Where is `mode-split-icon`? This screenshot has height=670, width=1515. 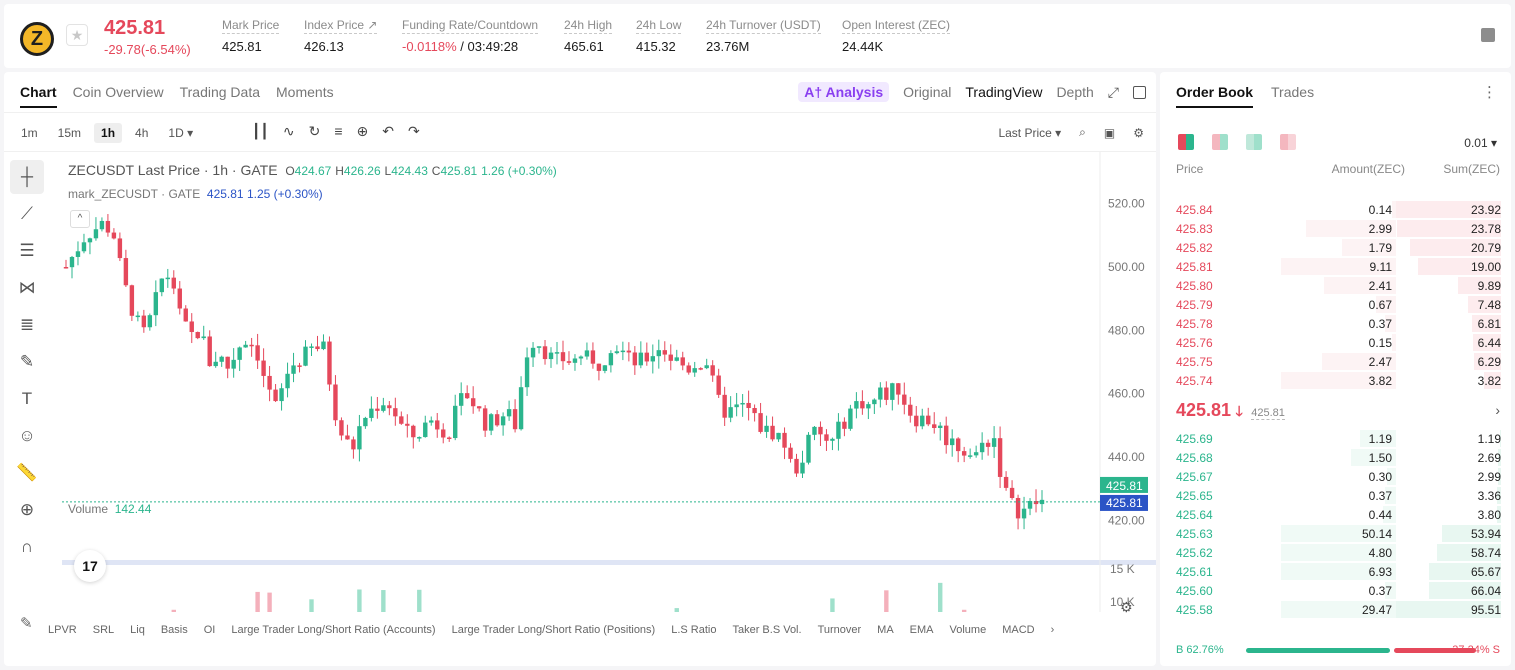 mode-split-icon is located at coordinates (1220, 142).